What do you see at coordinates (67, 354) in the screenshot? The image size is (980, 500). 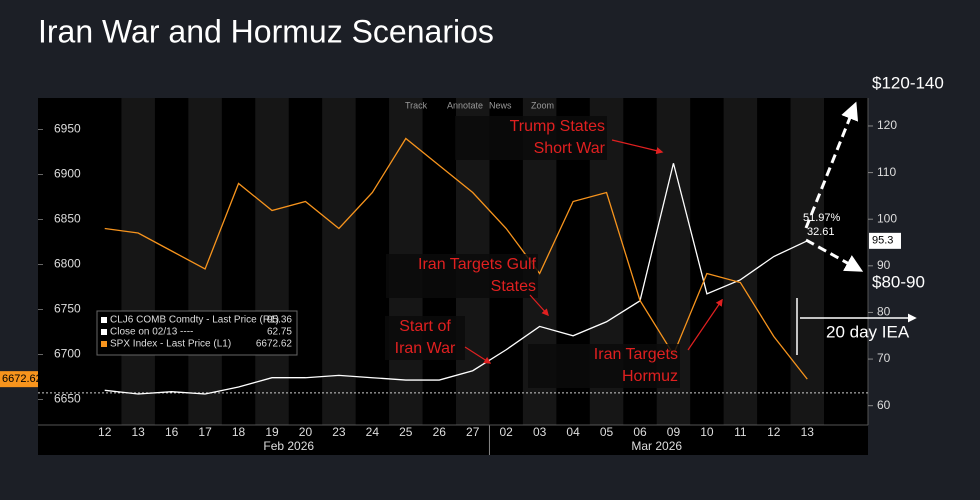 I see `y-tick-label: 6700` at bounding box center [67, 354].